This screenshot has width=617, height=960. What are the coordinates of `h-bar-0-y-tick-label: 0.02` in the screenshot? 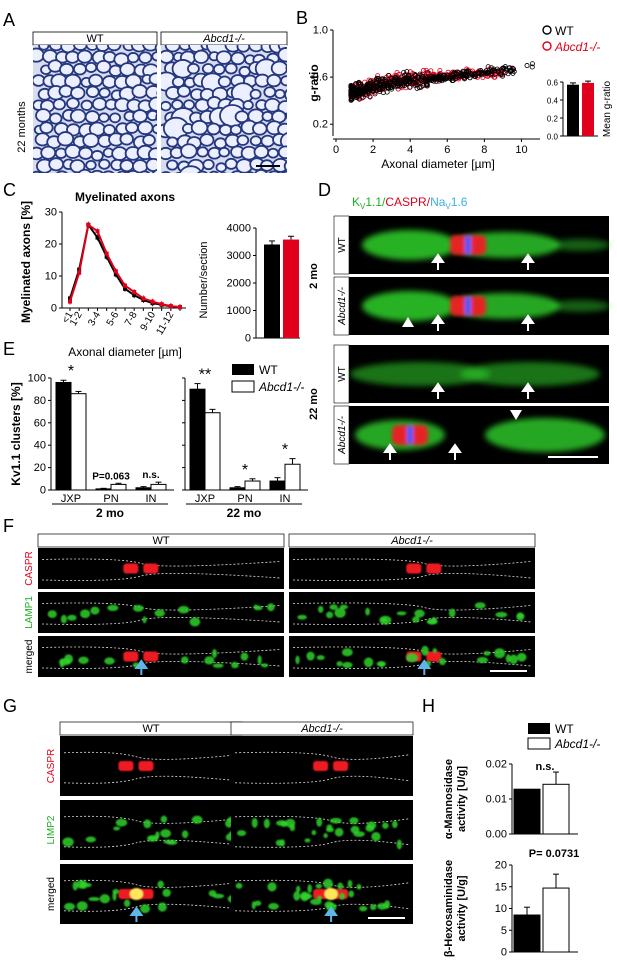 It's located at (496, 765).